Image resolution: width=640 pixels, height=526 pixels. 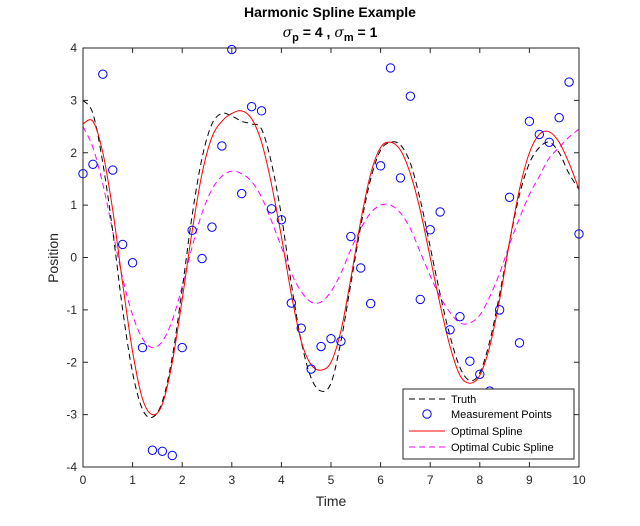 I want to click on y-tick-label: -2, so click(x=71, y=362).